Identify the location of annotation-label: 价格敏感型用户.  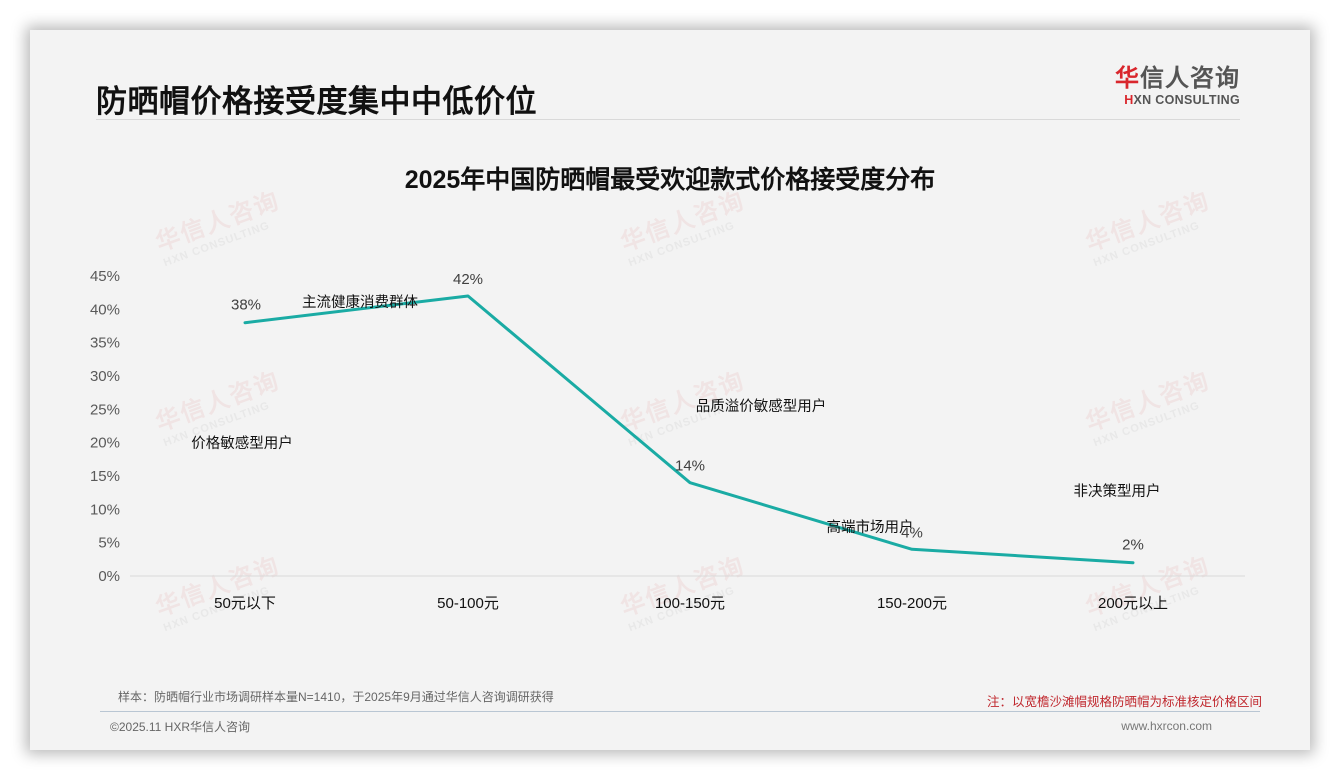
(242, 443).